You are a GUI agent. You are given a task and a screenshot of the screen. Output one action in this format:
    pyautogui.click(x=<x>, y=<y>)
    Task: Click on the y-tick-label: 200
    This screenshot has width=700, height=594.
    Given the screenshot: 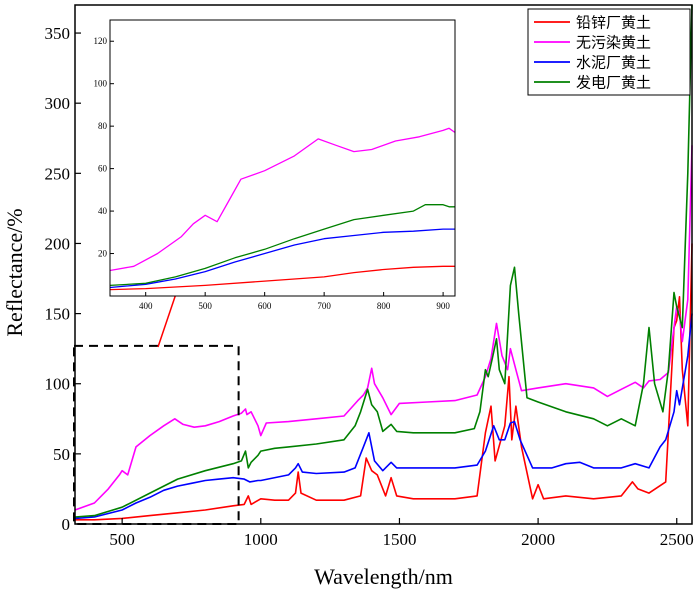 What is the action you would take?
    pyautogui.click(x=58, y=243)
    